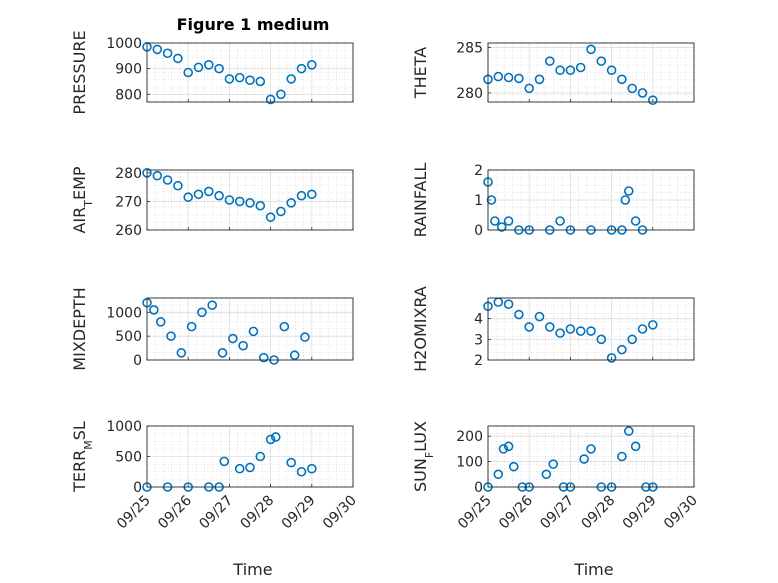  I want to click on x-tick-label: 09/27, so click(557, 513).